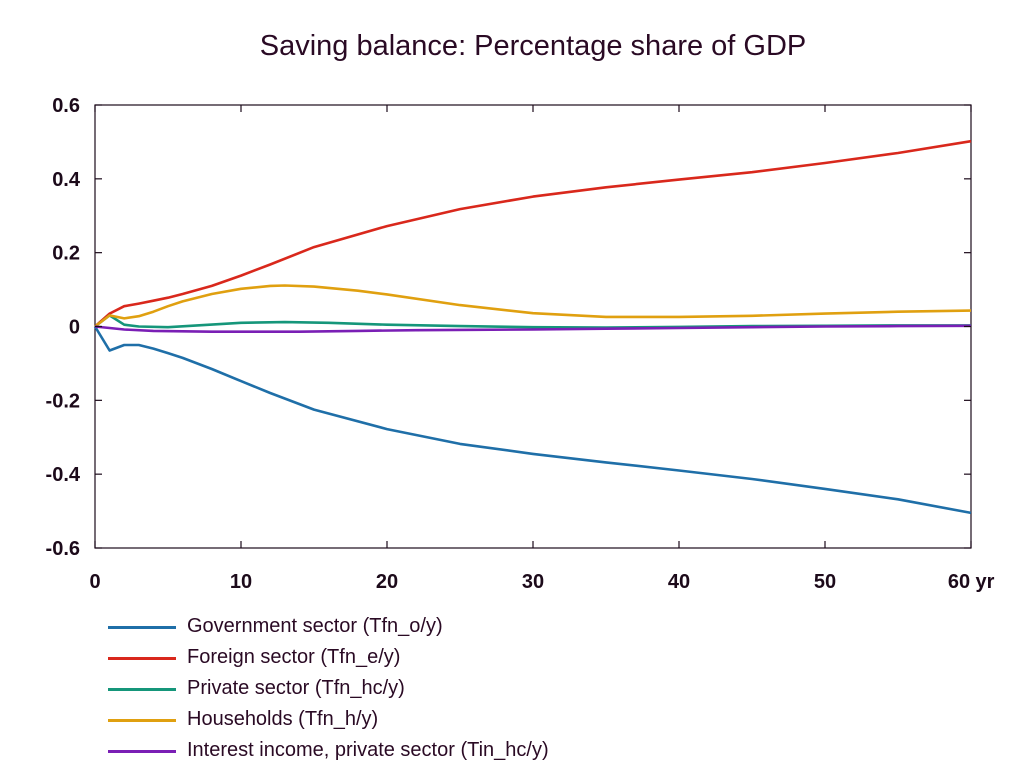 The height and width of the screenshot is (778, 1024). I want to click on x-tick-label: 40, so click(679, 582).